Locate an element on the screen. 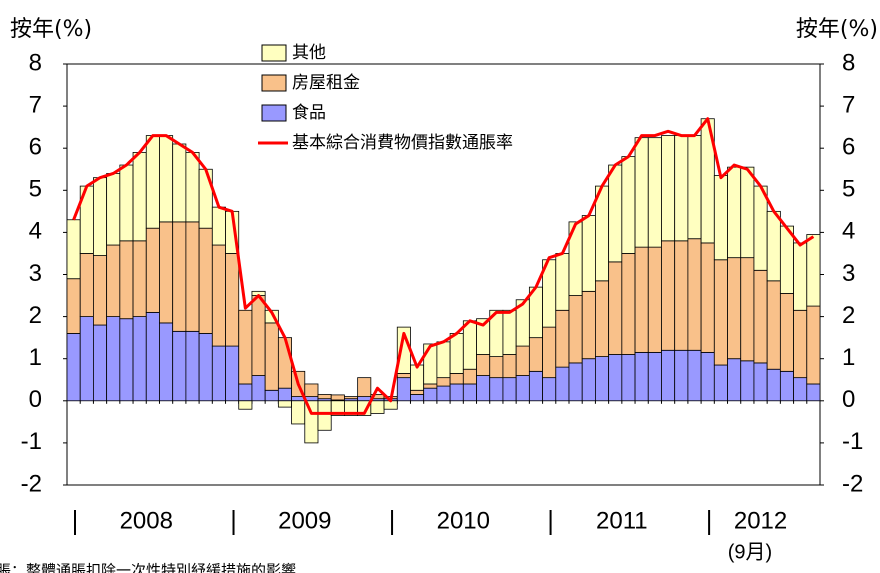 The height and width of the screenshot is (573, 880). y-axis-label: 按年(%) is located at coordinates (51, 29).